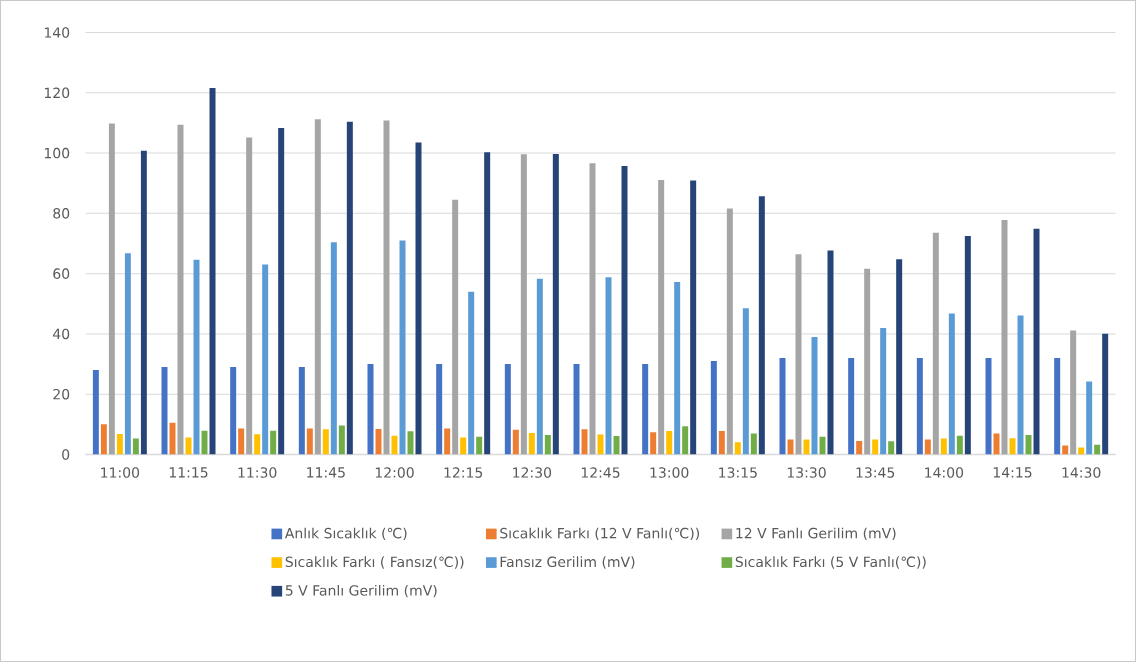 Image resolution: width=1136 pixels, height=662 pixels. What do you see at coordinates (257, 472) in the screenshot?
I see `x-tick-label: 11:30` at bounding box center [257, 472].